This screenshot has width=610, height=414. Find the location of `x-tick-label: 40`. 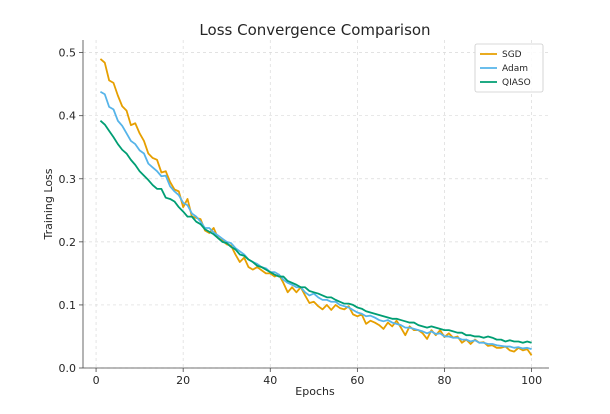

x-tick-label: 40 is located at coordinates (270, 380).